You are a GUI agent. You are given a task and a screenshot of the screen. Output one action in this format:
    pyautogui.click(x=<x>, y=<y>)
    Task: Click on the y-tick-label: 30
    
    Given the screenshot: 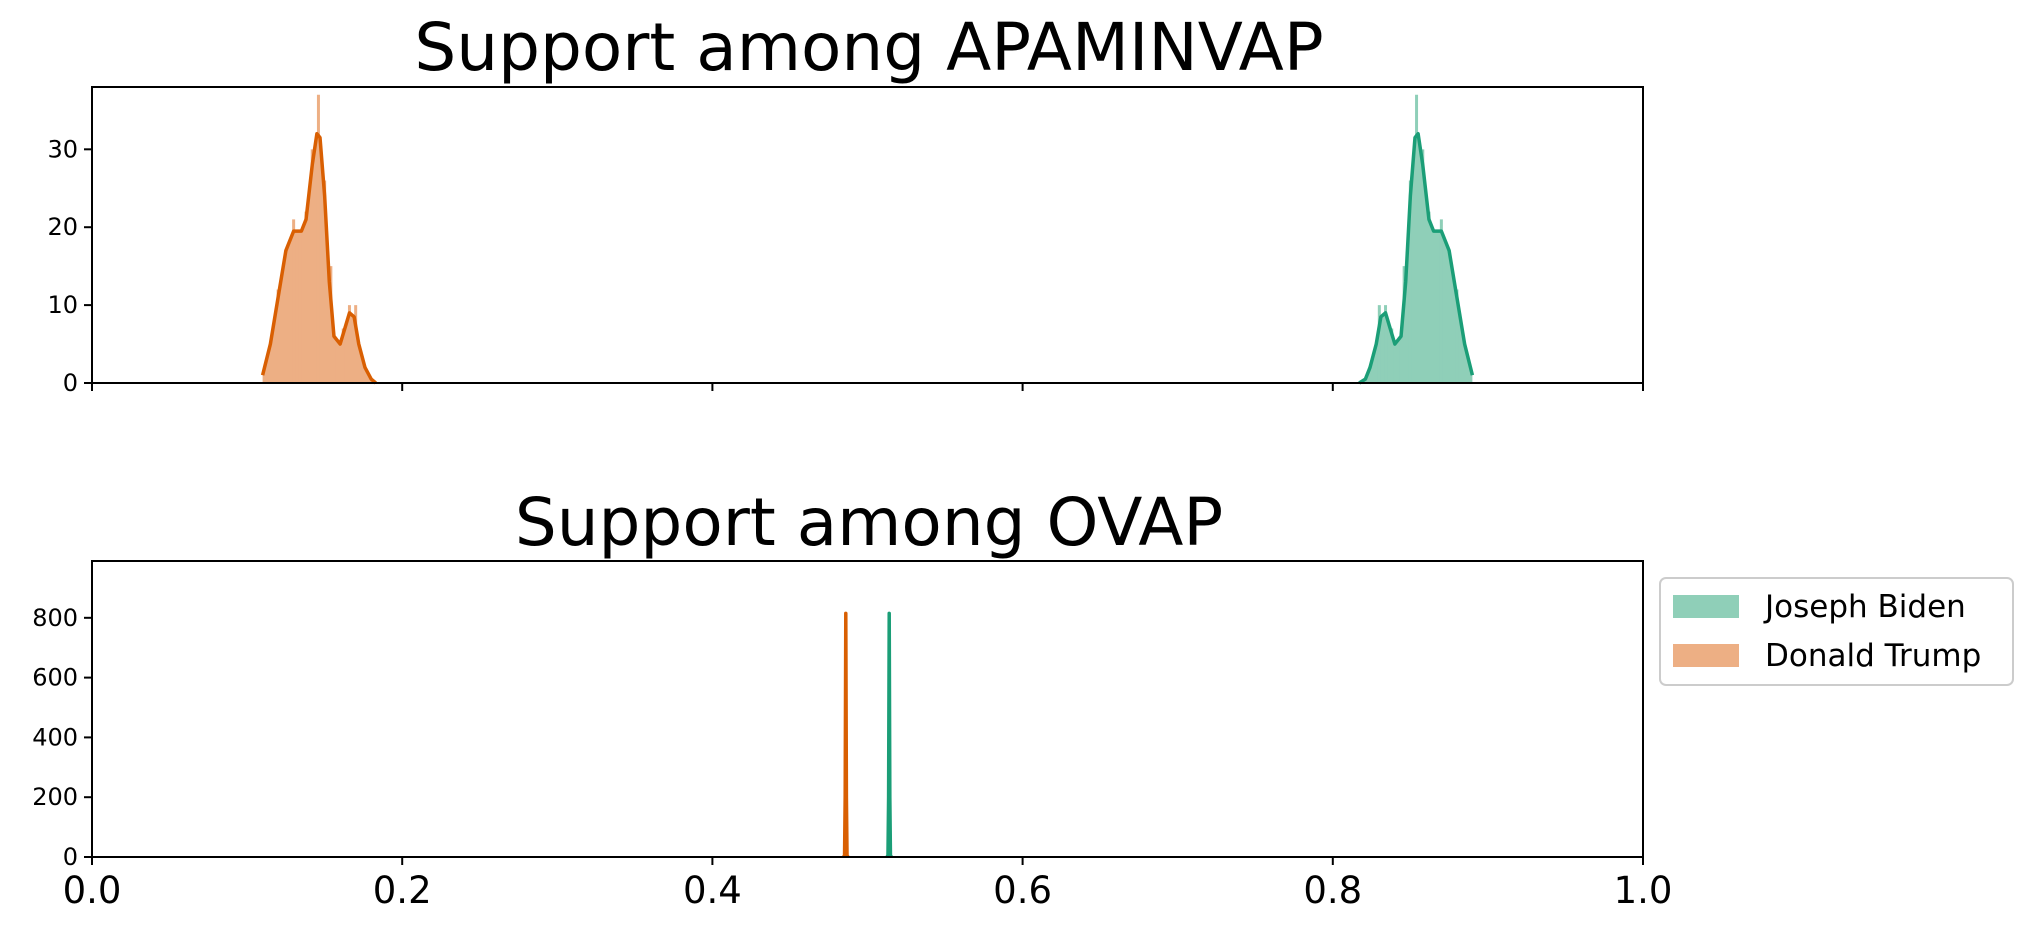 What is the action you would take?
    pyautogui.click(x=62, y=149)
    